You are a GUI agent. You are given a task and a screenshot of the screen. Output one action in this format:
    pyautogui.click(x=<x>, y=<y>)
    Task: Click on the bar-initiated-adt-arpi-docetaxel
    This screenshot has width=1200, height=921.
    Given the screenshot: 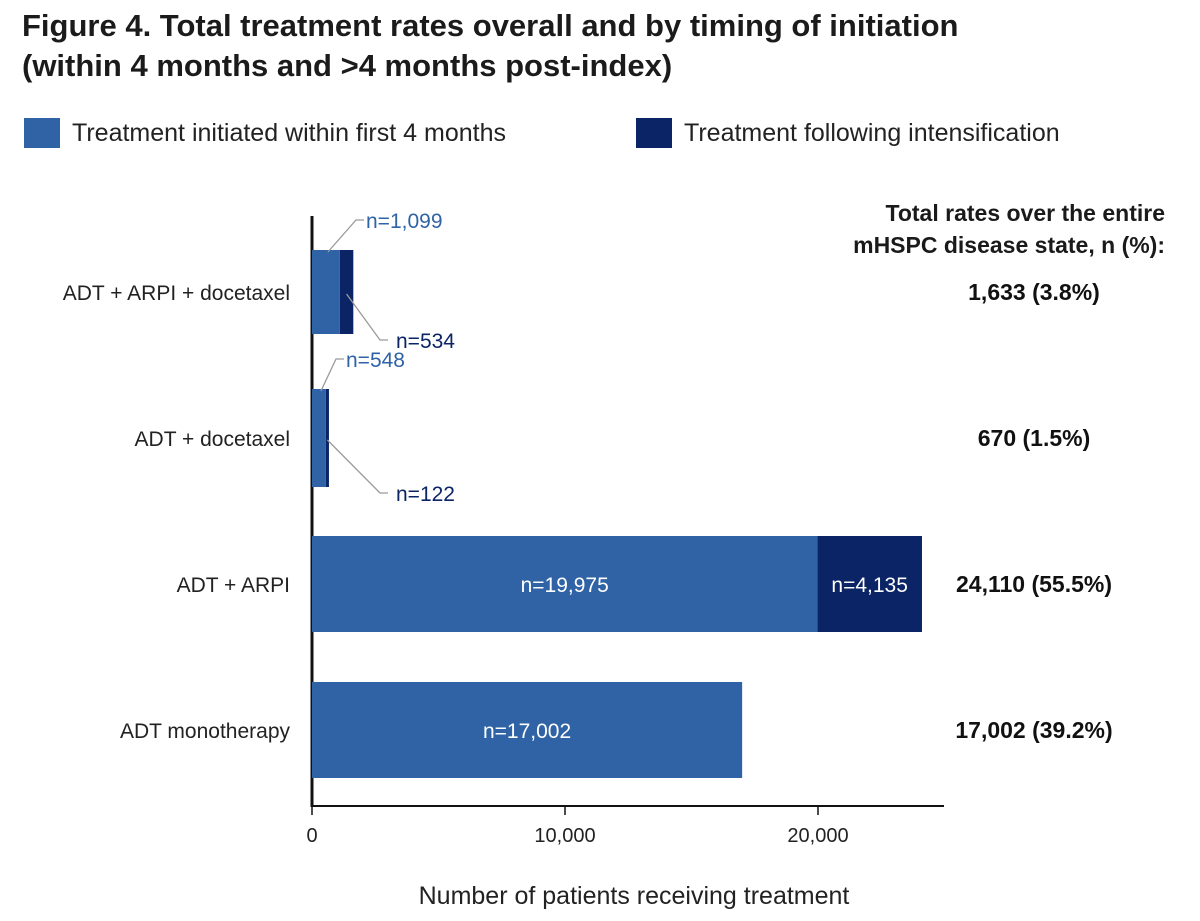 What is the action you would take?
    pyautogui.click(x=326, y=292)
    